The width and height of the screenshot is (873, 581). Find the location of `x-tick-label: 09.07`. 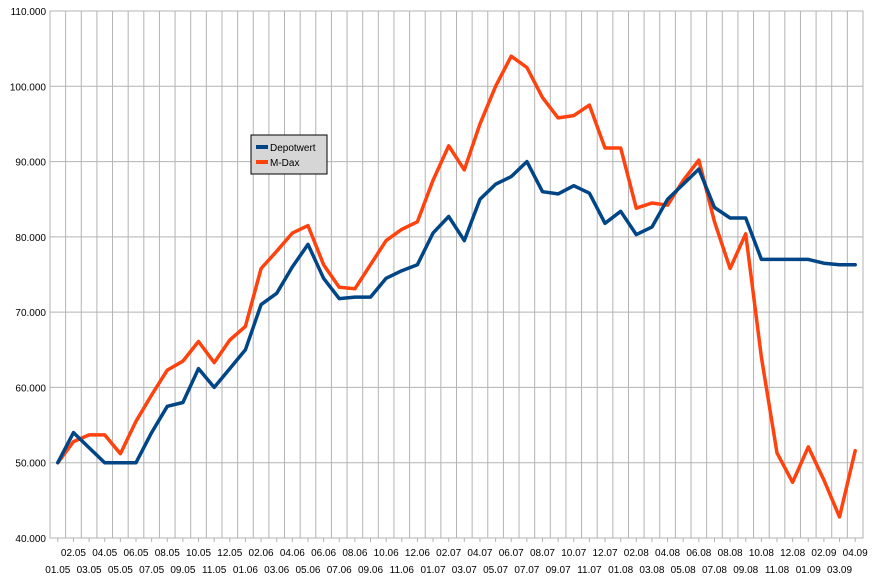

x-tick-label: 09.07 is located at coordinates (558, 570).